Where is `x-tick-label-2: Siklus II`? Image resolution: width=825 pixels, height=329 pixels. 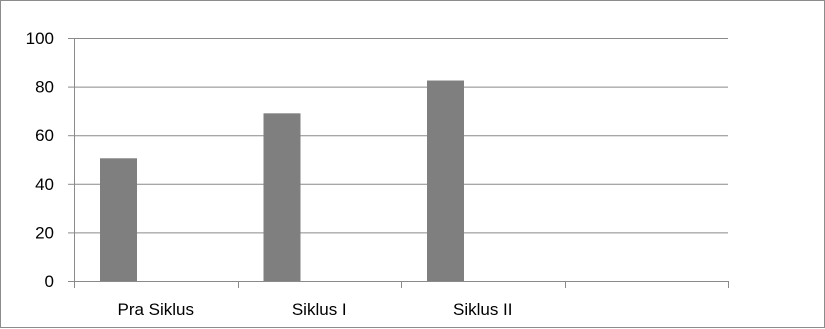
x-tick-label-2: Siklus II is located at coordinates (483, 309).